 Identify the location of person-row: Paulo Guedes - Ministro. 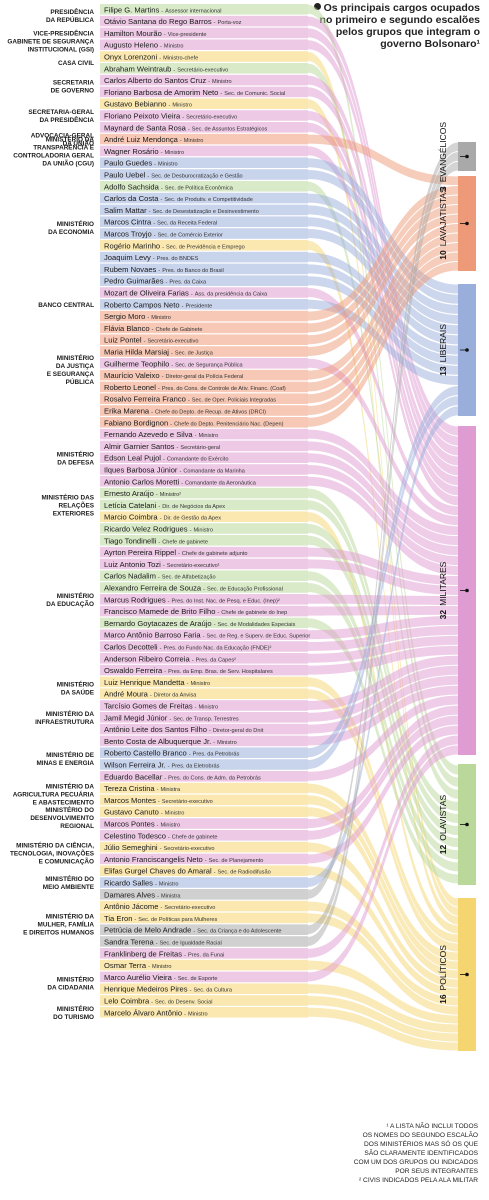
(204, 162).